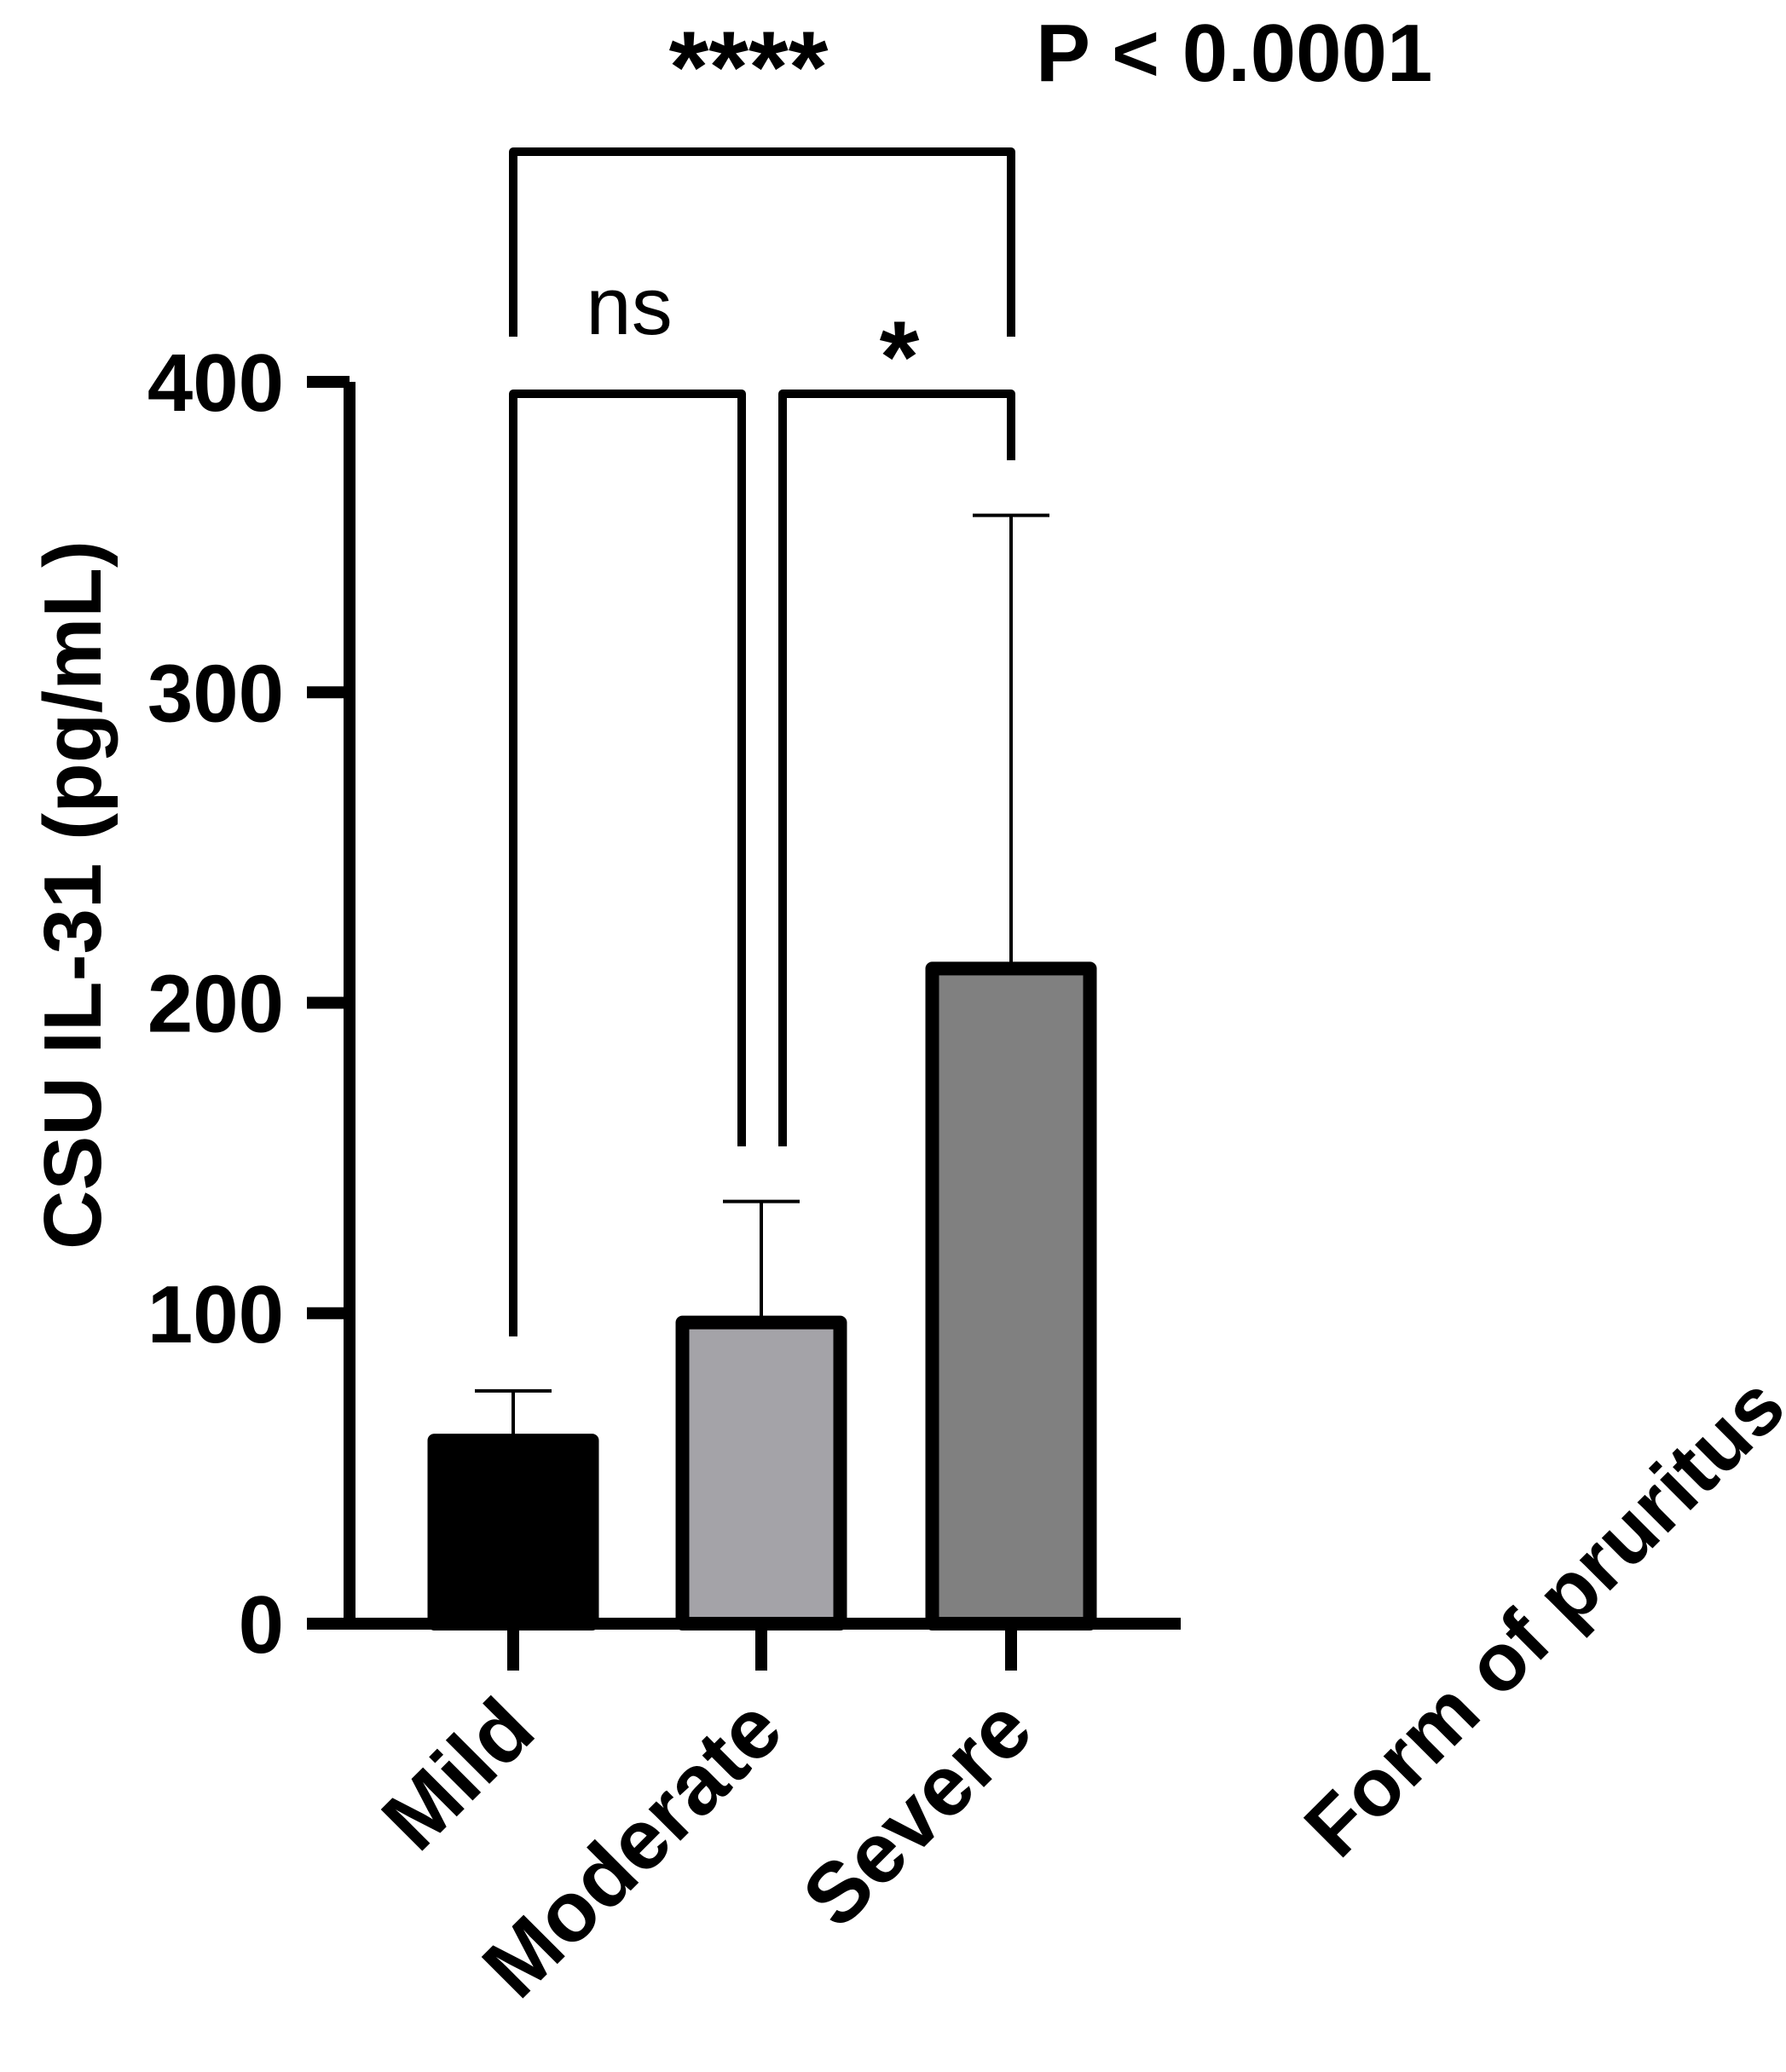  Describe the element at coordinates (1234, 53) in the screenshot. I see `p-value-label: P < 0.0001` at that location.